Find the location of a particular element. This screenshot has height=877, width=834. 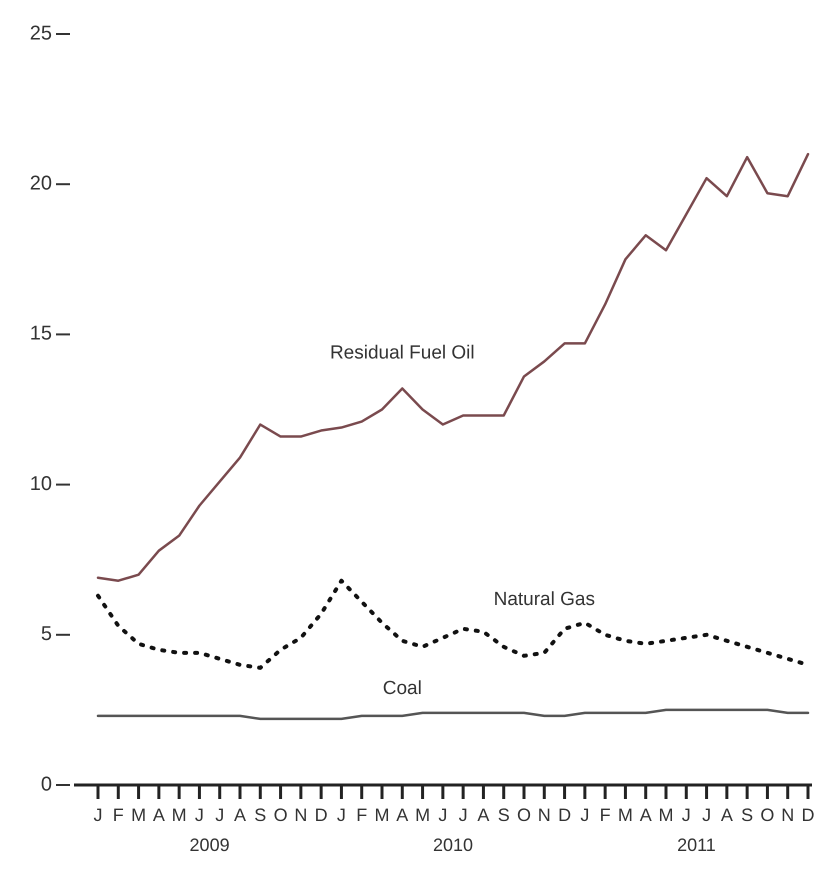

y-tick-label: 10 is located at coordinates (41, 483).